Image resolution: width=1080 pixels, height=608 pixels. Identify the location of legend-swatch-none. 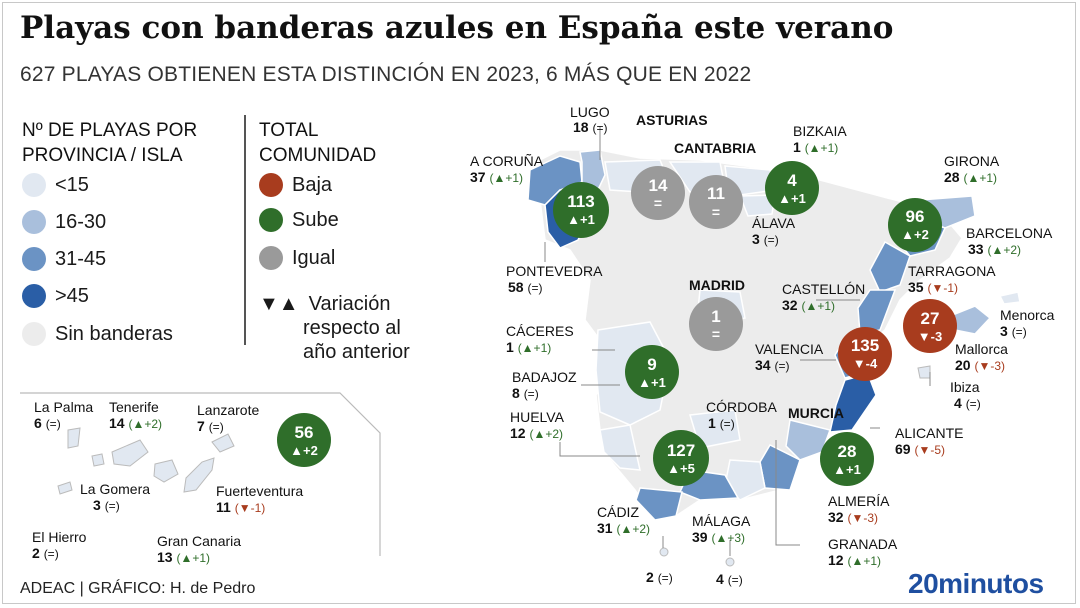
(34, 334).